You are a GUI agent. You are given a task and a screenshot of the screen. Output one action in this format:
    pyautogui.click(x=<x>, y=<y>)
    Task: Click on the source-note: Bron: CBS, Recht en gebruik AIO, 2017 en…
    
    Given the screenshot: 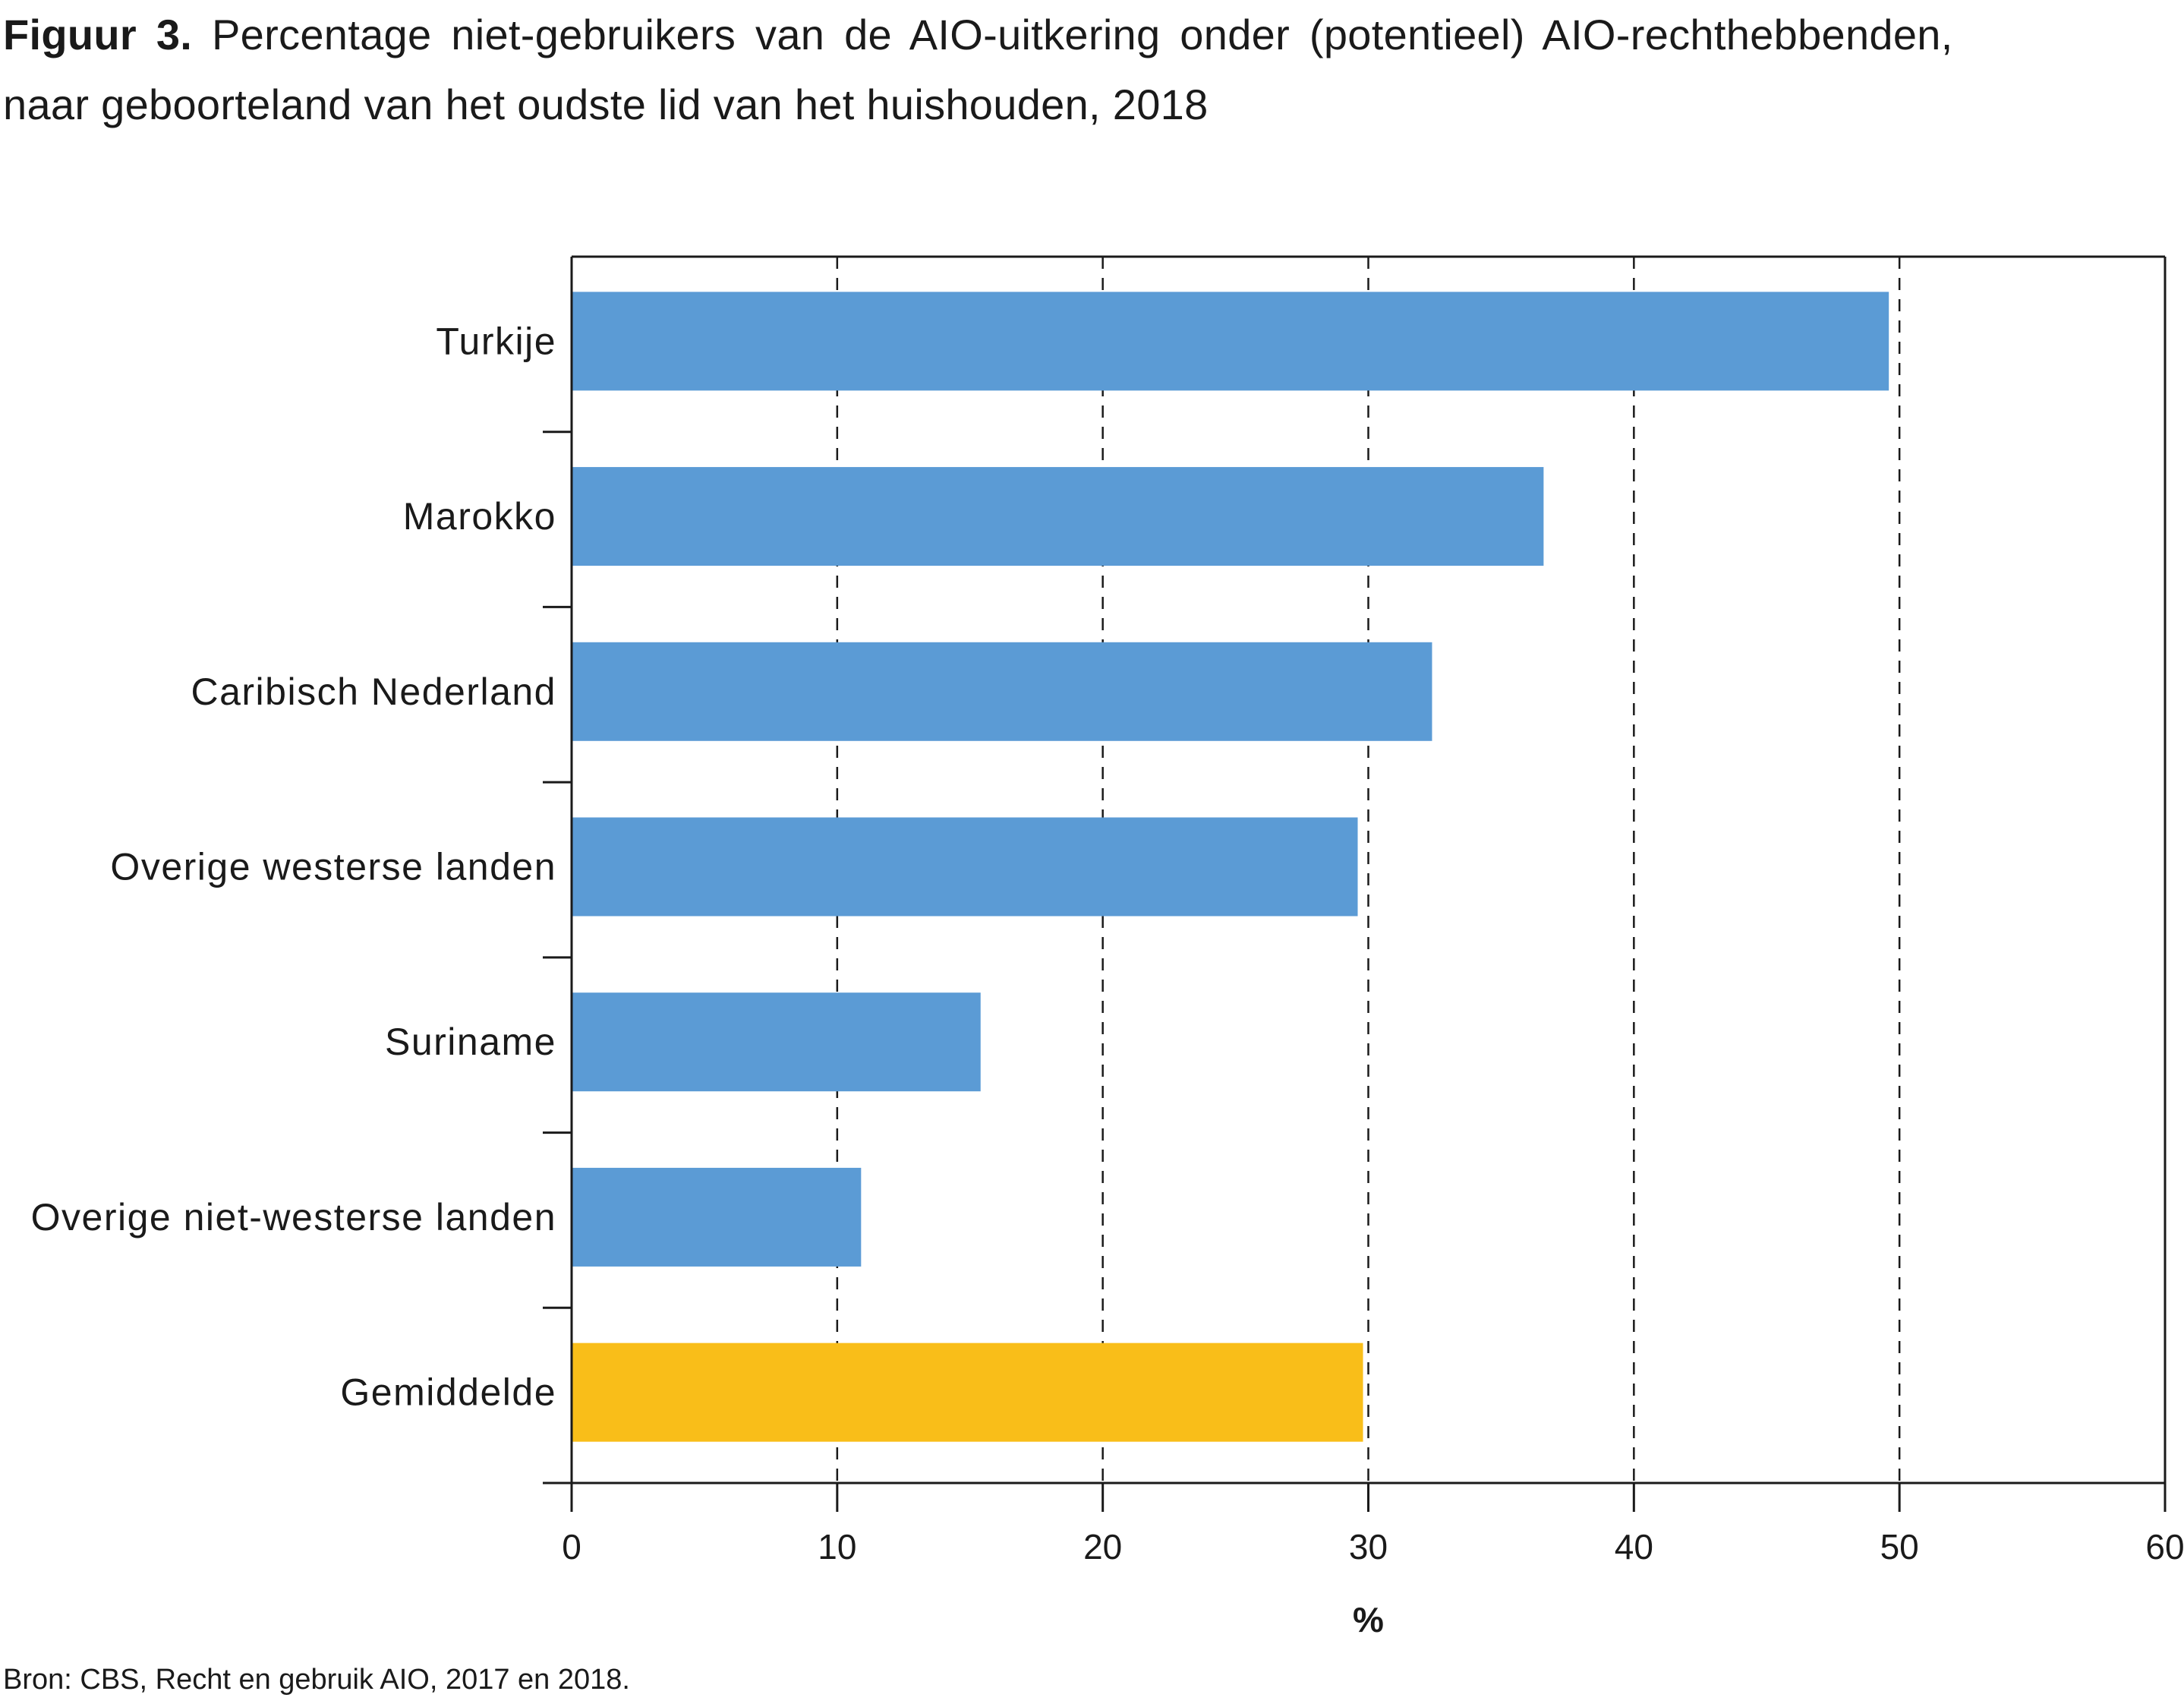 What is the action you would take?
    pyautogui.click(x=316, y=1680)
    